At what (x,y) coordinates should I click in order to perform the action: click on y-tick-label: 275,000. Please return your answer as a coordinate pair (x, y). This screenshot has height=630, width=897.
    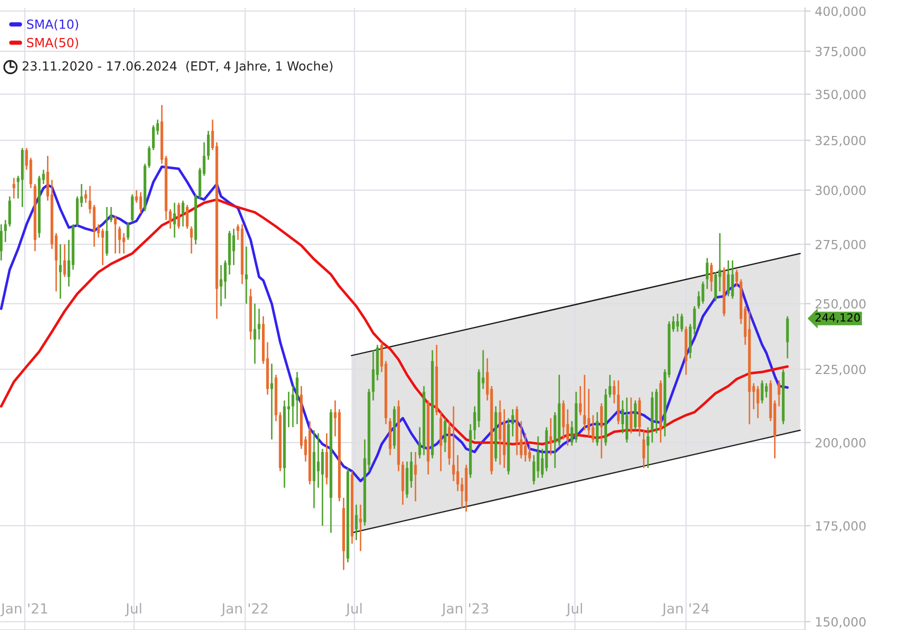
    Looking at the image, I should click on (841, 245).